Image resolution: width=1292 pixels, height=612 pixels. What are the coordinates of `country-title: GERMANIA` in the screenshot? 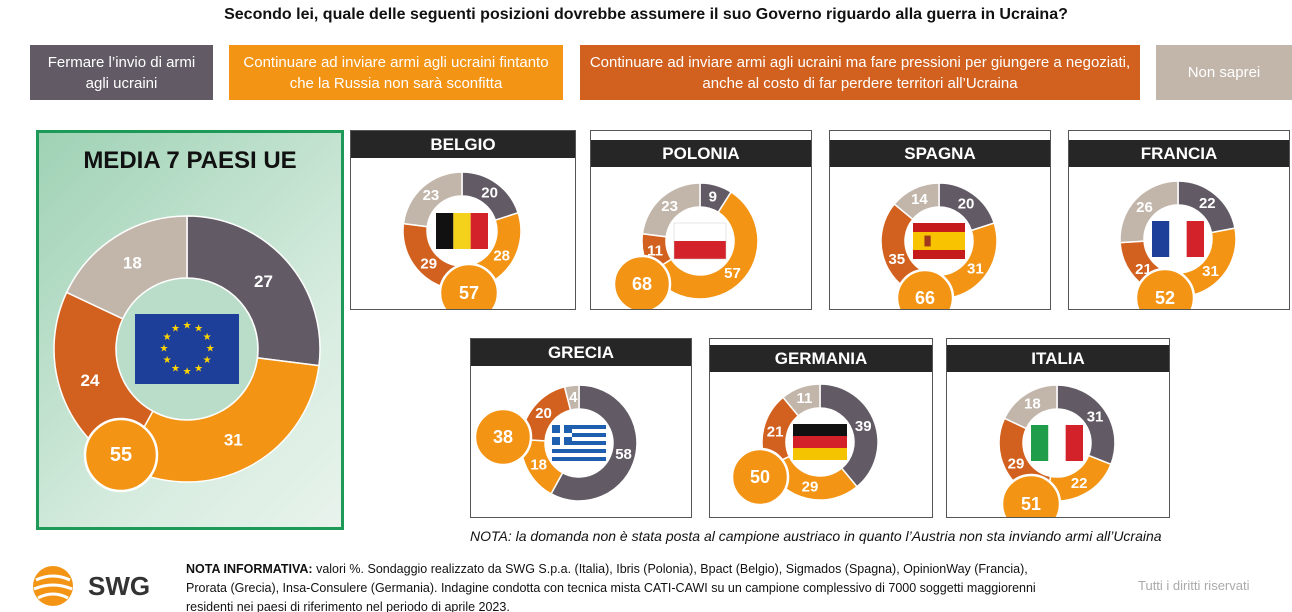 It's located at (821, 358).